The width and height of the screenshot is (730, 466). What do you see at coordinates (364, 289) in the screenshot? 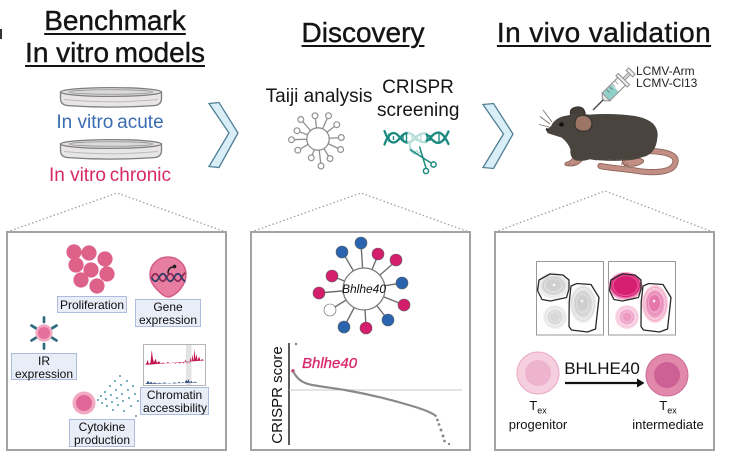
I see `svg-text: Bhlhe40` at bounding box center [364, 289].